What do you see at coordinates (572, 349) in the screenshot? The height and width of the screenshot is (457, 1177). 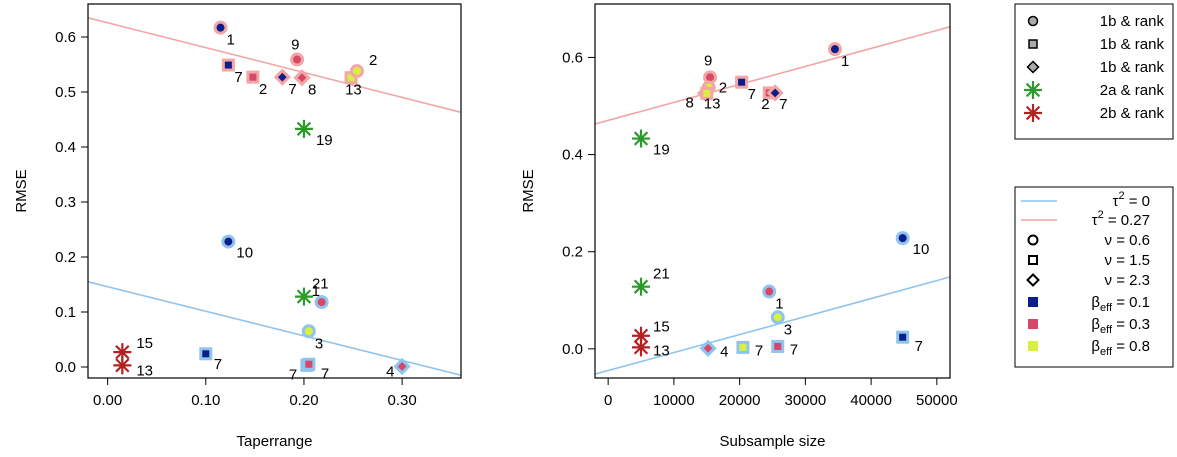 I see `y-tick-label: 0.0` at bounding box center [572, 349].